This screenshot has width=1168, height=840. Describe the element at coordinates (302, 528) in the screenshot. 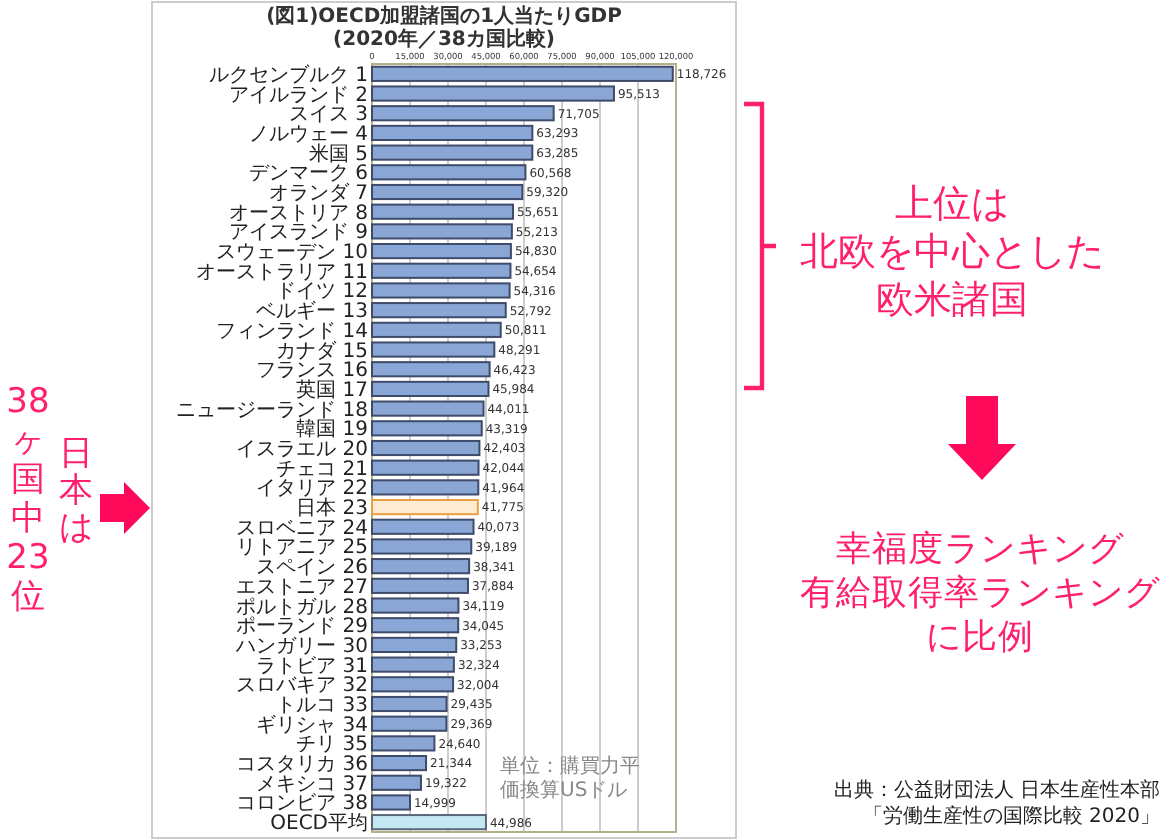

I see `y-tick-label: スロベニア 24` at that location.